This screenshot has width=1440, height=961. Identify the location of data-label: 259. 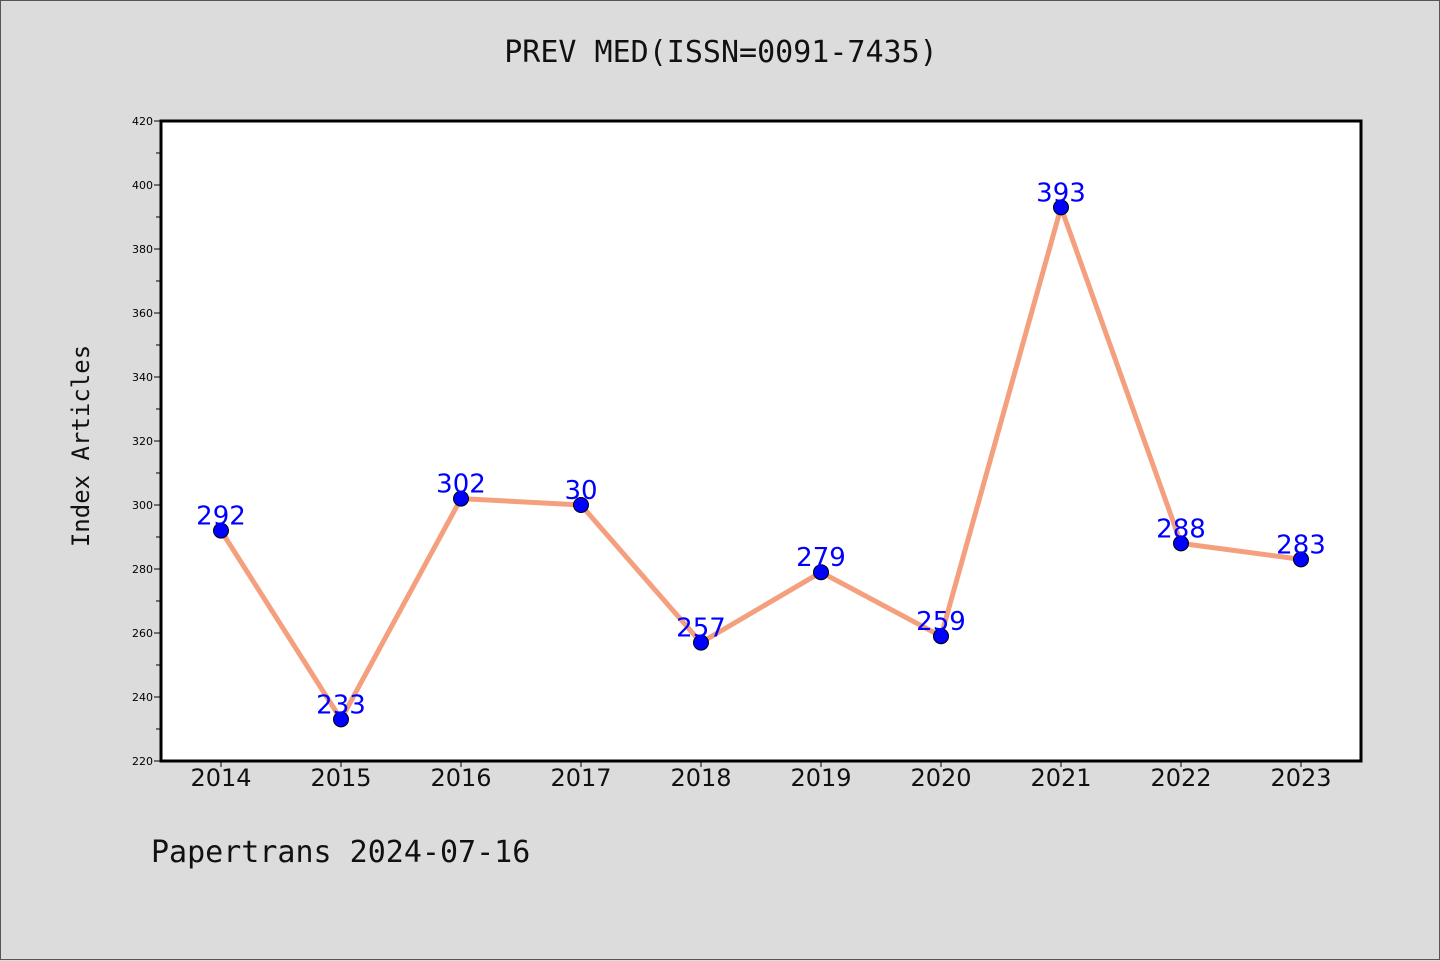
(941, 622).